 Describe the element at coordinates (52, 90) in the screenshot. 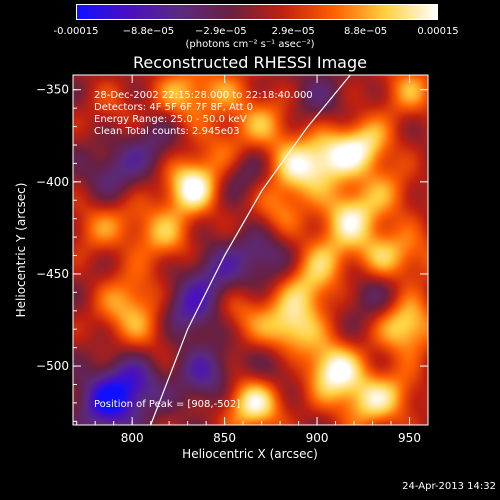

I see `y-tick-label: −350` at that location.